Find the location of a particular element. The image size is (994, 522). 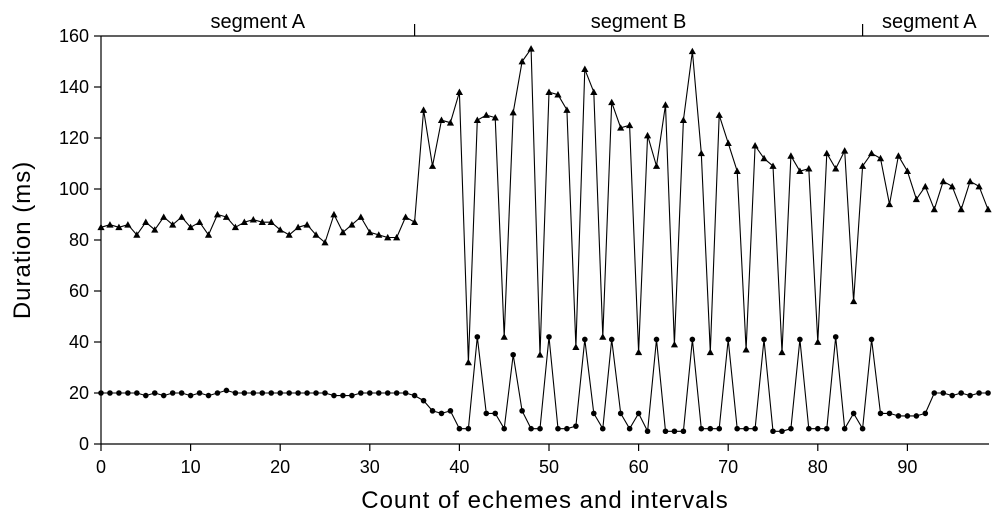

x-tick-label: 30 is located at coordinates (370, 467).